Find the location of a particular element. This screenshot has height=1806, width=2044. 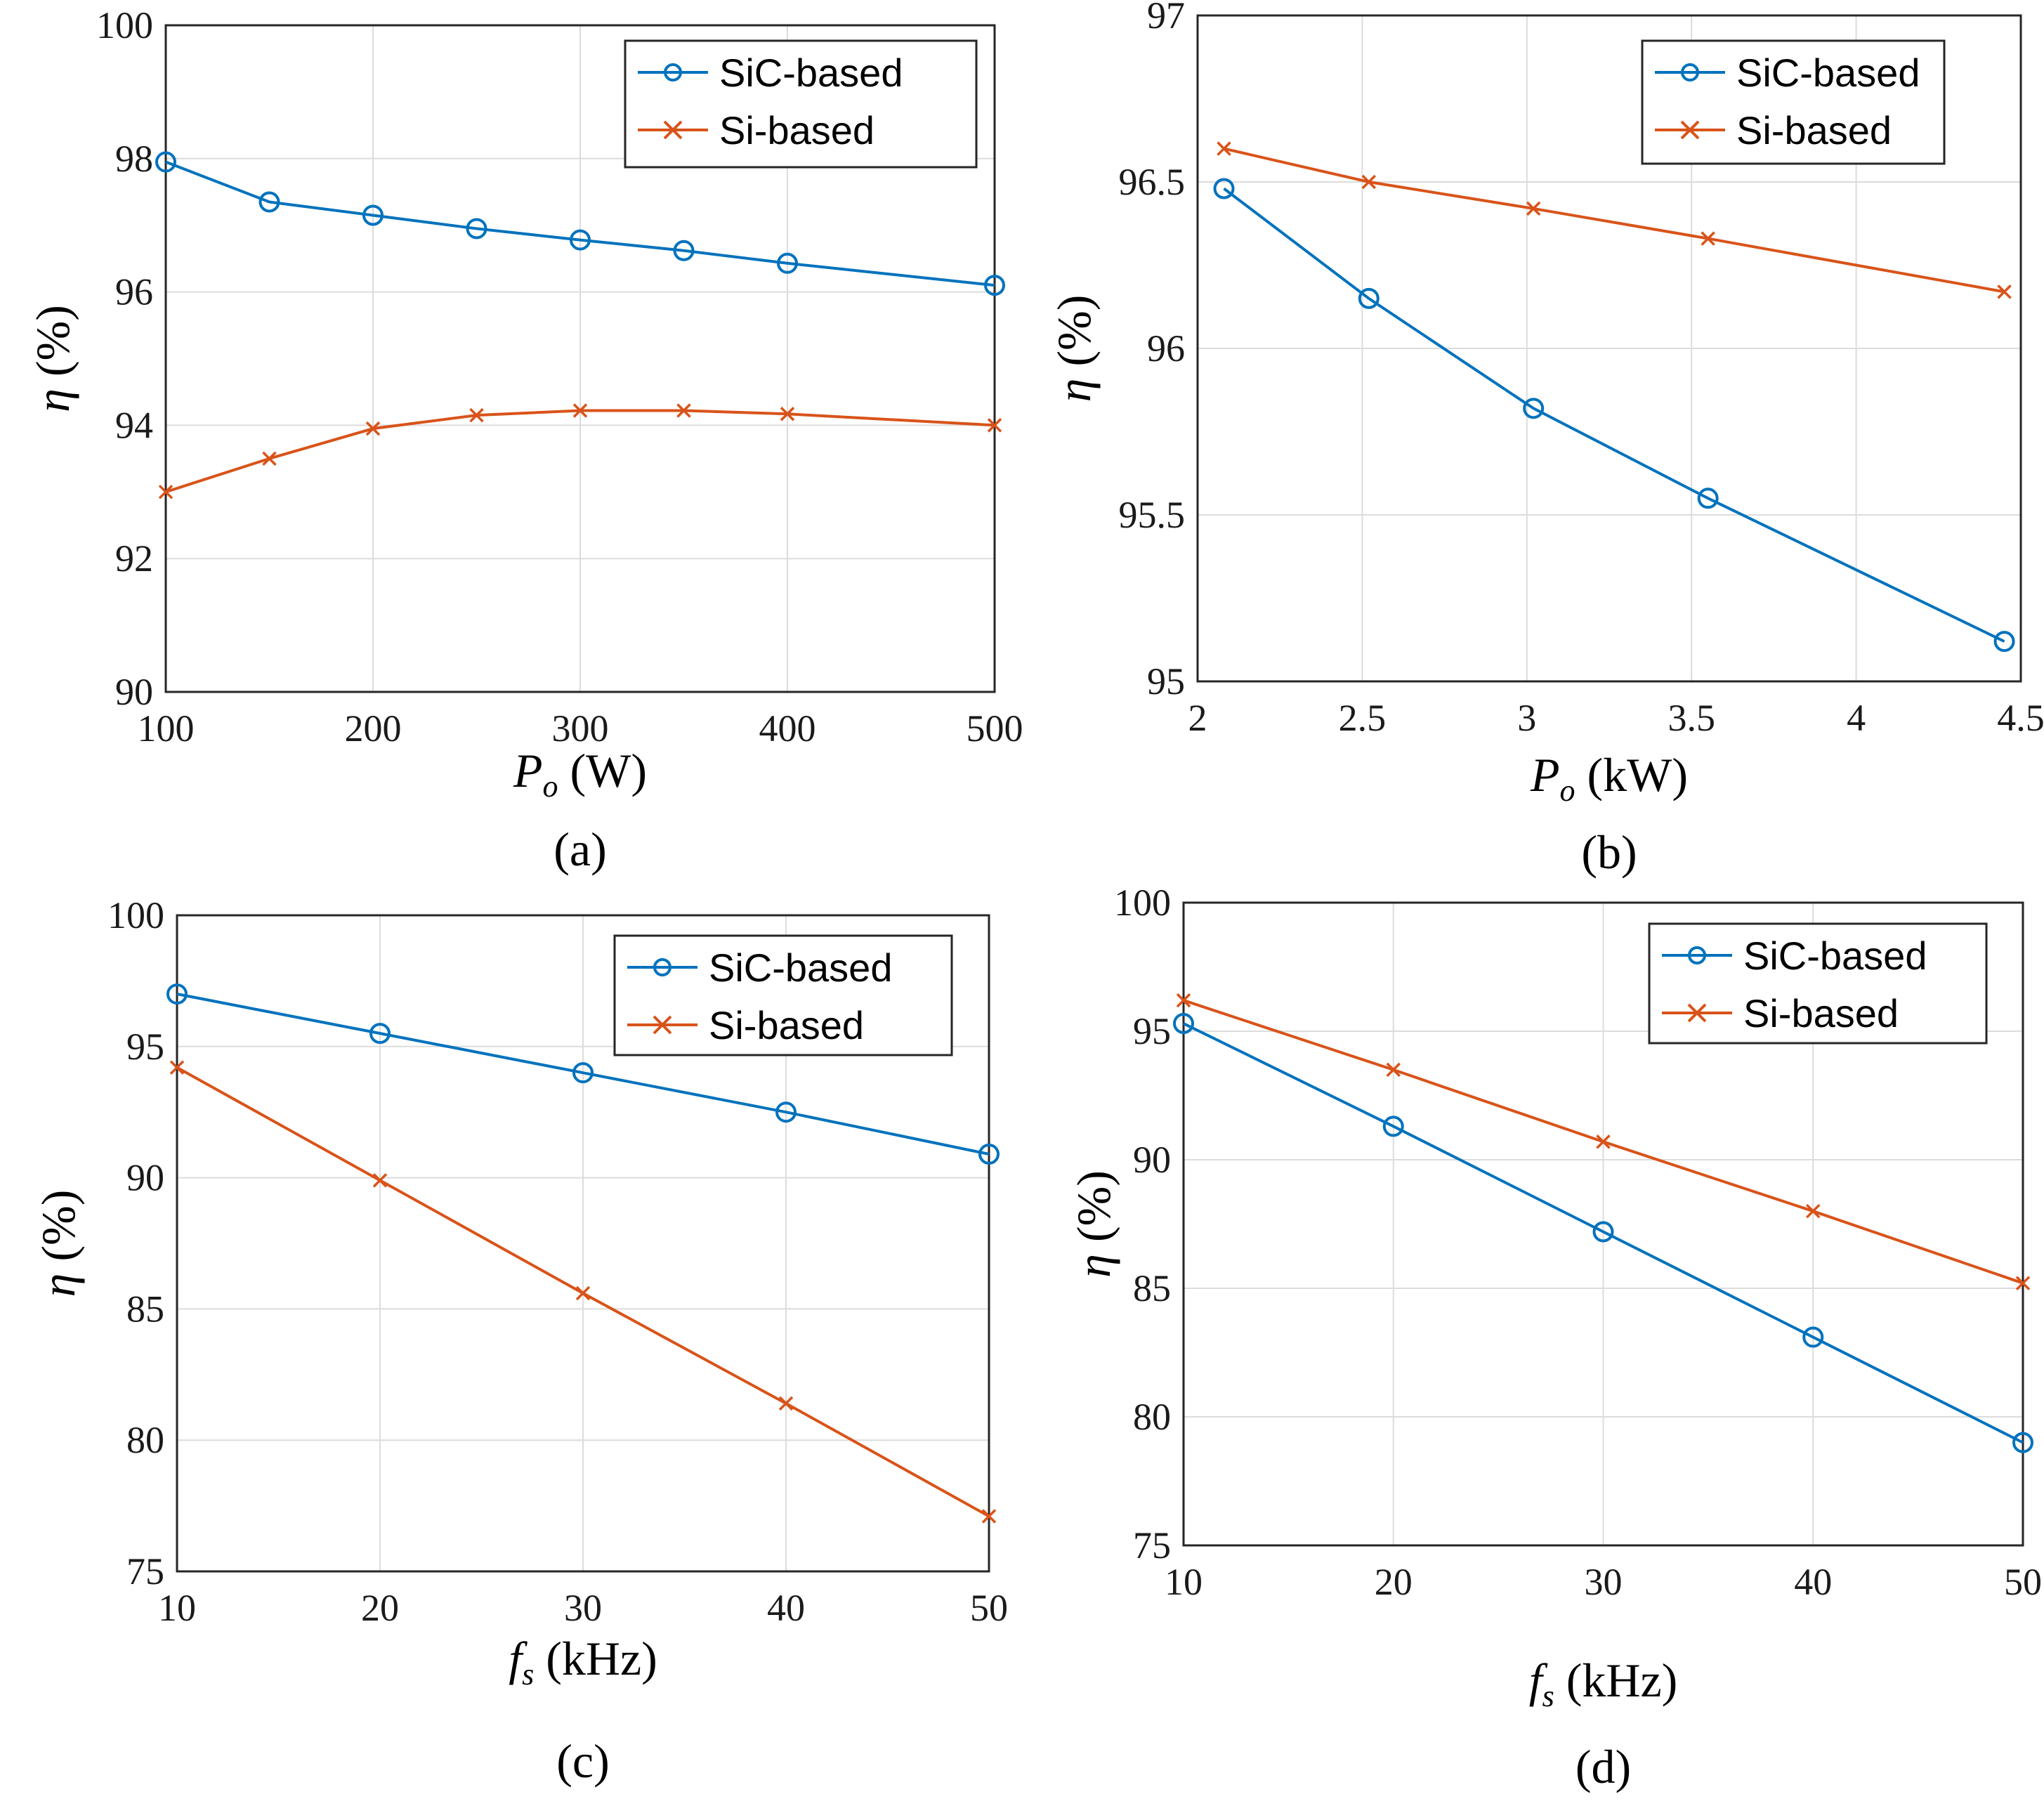

legend: SiC-based Si-based is located at coordinates (1818, 984).